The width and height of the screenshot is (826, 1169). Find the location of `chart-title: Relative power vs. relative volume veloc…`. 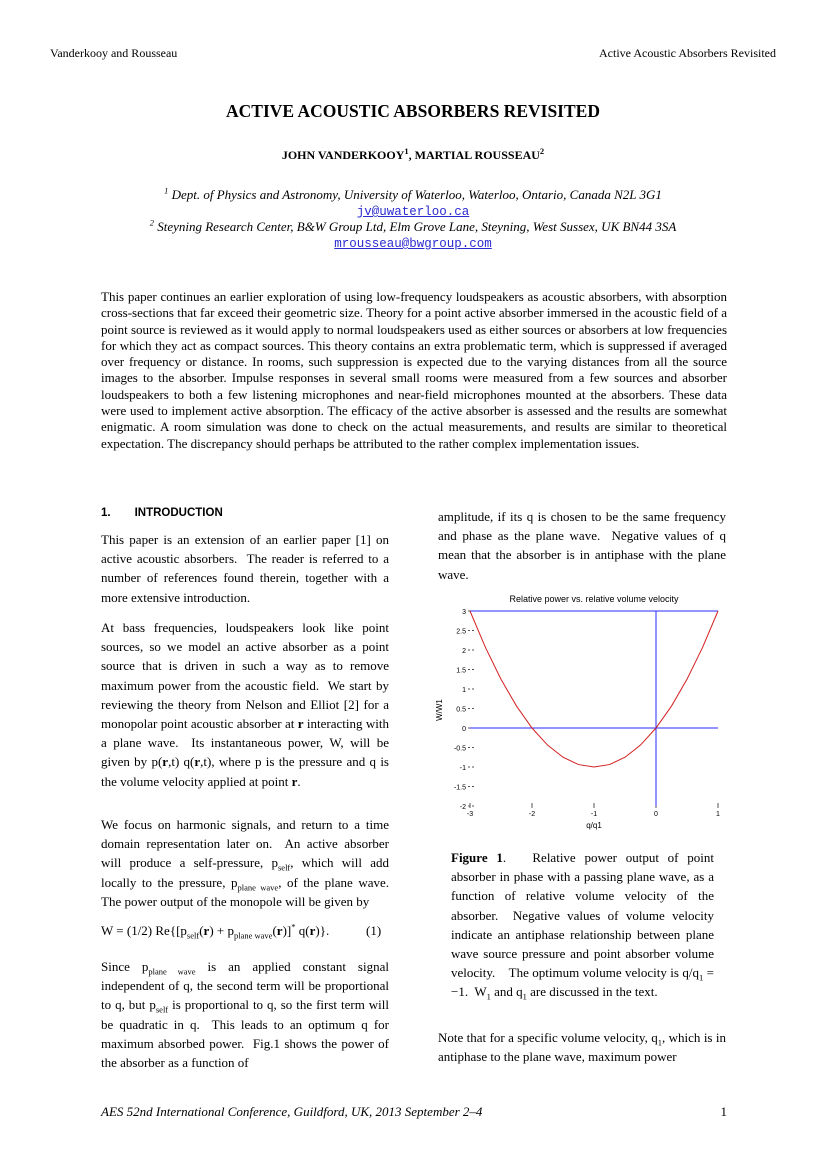

chart-title: Relative power vs. relative volume veloc… is located at coordinates (594, 599).